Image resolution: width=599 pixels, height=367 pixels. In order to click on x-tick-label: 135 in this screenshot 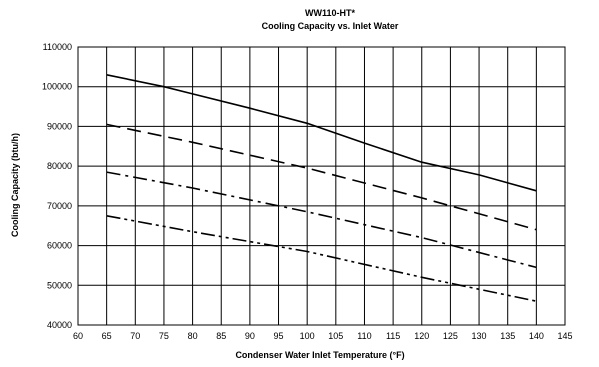, I will do `click(507, 336)`.